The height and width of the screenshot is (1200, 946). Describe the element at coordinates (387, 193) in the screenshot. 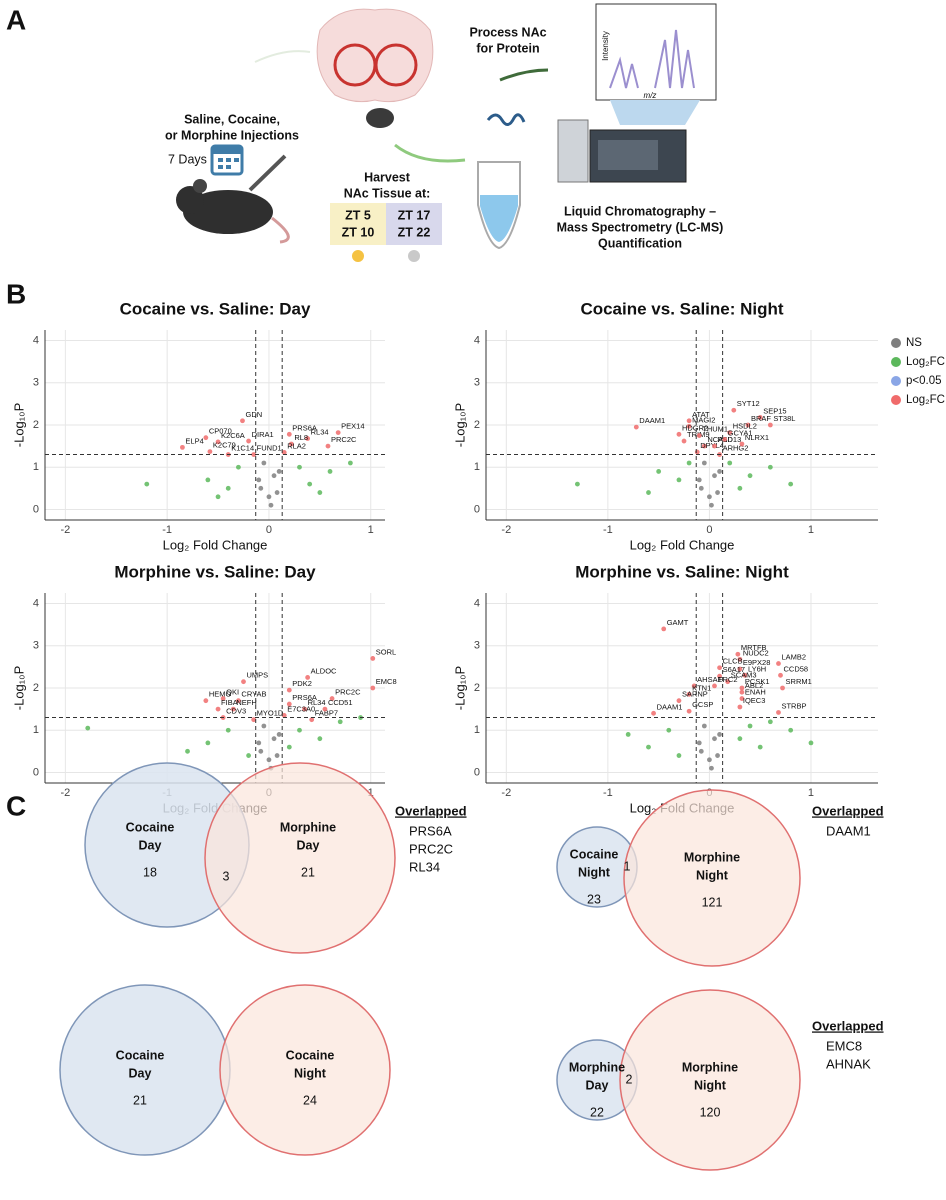

I see `harvest-text: NAc Tissue at:` at that location.